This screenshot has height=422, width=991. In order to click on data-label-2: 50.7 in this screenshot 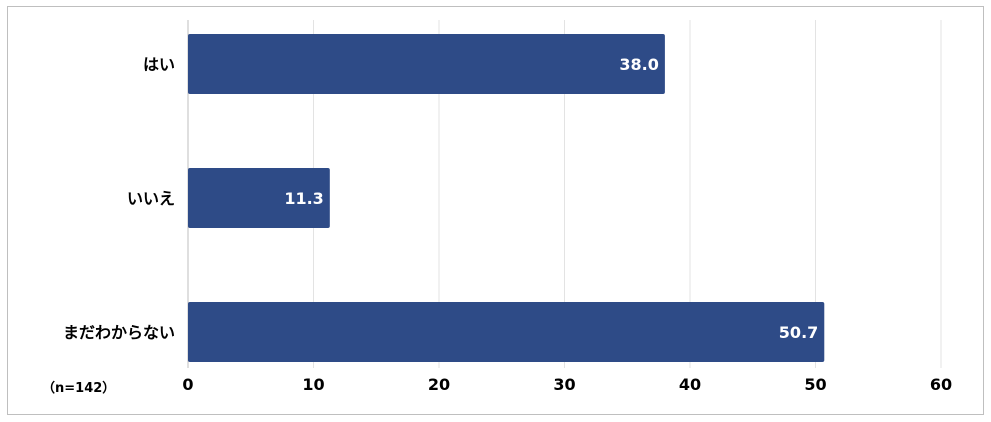, I will do `click(798, 332)`.